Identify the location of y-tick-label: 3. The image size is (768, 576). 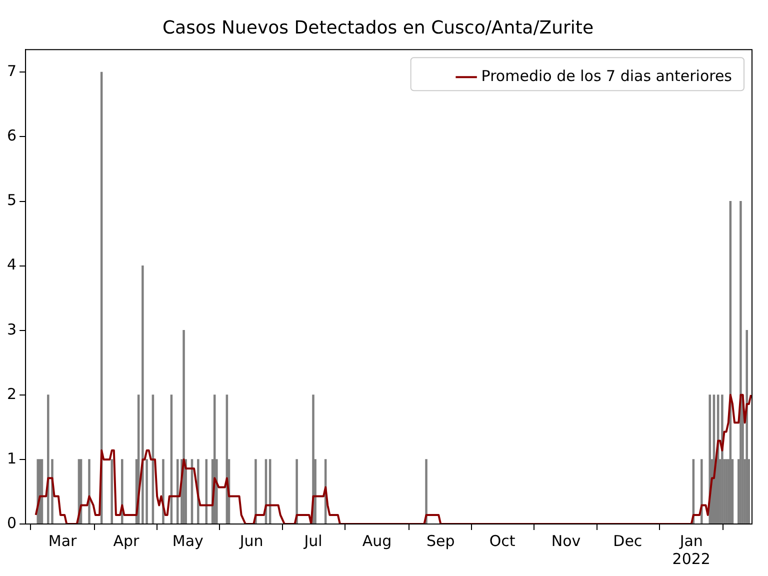
(11, 329).